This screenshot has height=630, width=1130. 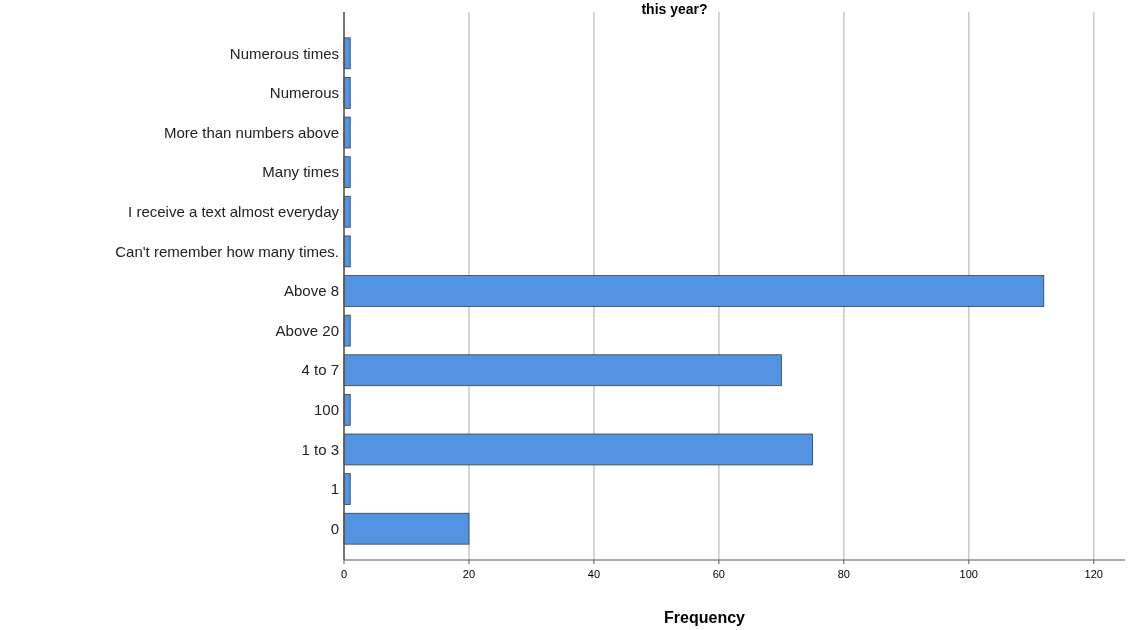 What do you see at coordinates (320, 370) in the screenshot?
I see `y-tick-label: 4 to 7` at bounding box center [320, 370].